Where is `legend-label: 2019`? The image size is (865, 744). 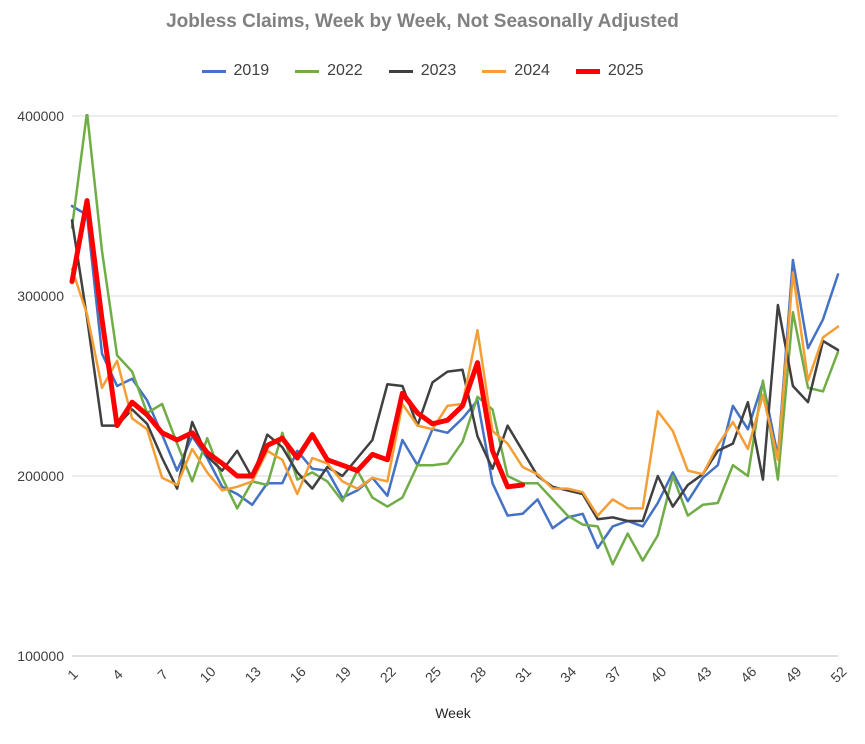
legend-label: 2019 is located at coordinates (251, 70).